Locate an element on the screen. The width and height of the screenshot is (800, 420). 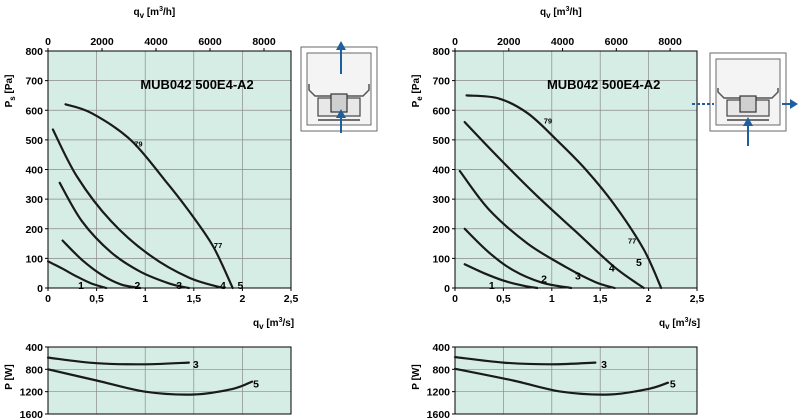
chart-2: 400 800 1200 1600 P [W] 3 5 is located at coordinates (148, 381).